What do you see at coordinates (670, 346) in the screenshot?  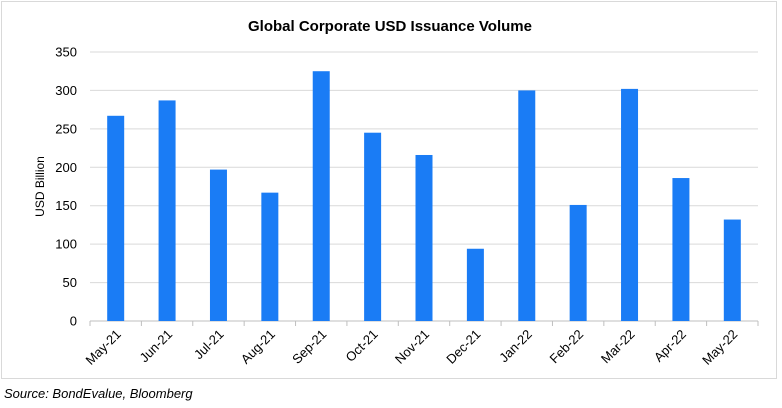 I see `x-tick-label: Apr-22` at bounding box center [670, 346].